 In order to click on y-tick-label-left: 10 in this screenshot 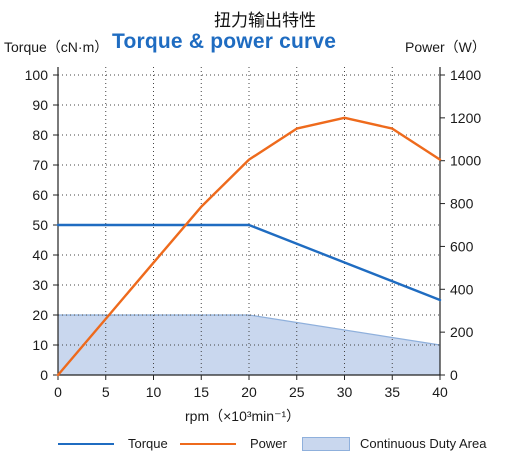, I will do `click(40, 345)`.